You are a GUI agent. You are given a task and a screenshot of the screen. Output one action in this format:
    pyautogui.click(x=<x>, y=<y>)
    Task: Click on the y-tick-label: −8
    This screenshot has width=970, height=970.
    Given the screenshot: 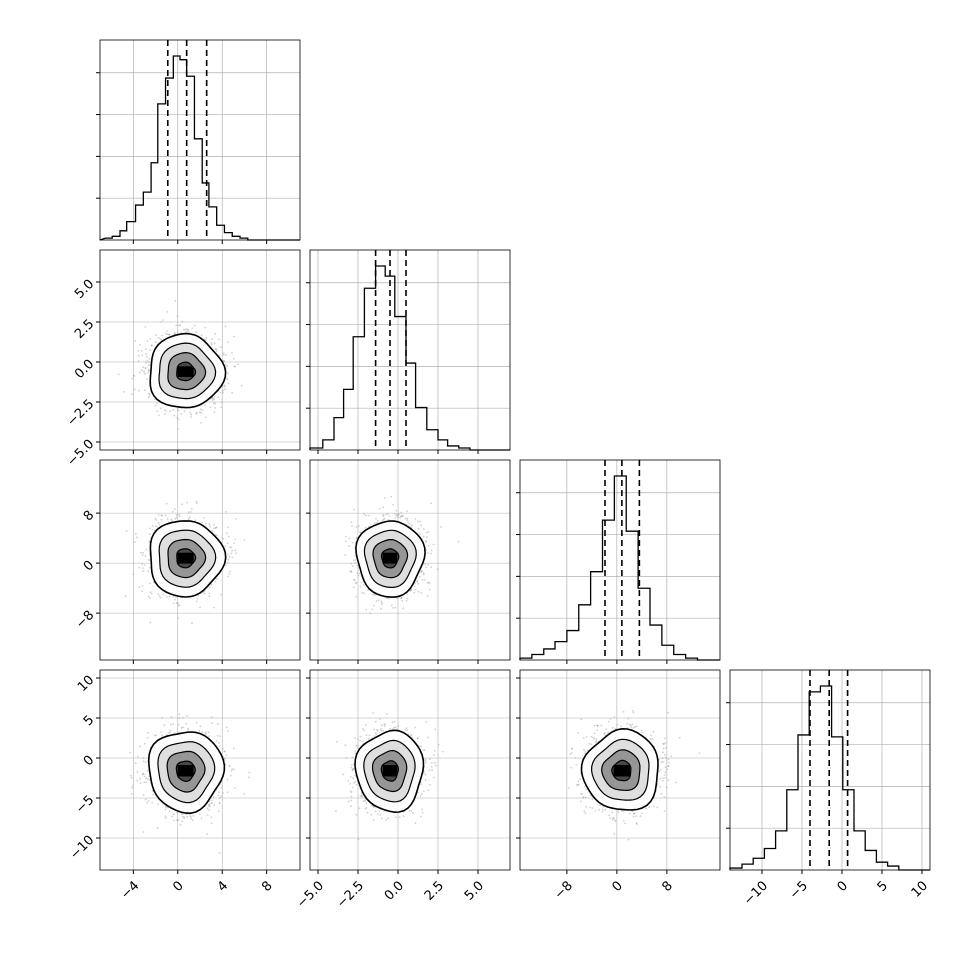 What is the action you would take?
    pyautogui.click(x=85, y=620)
    